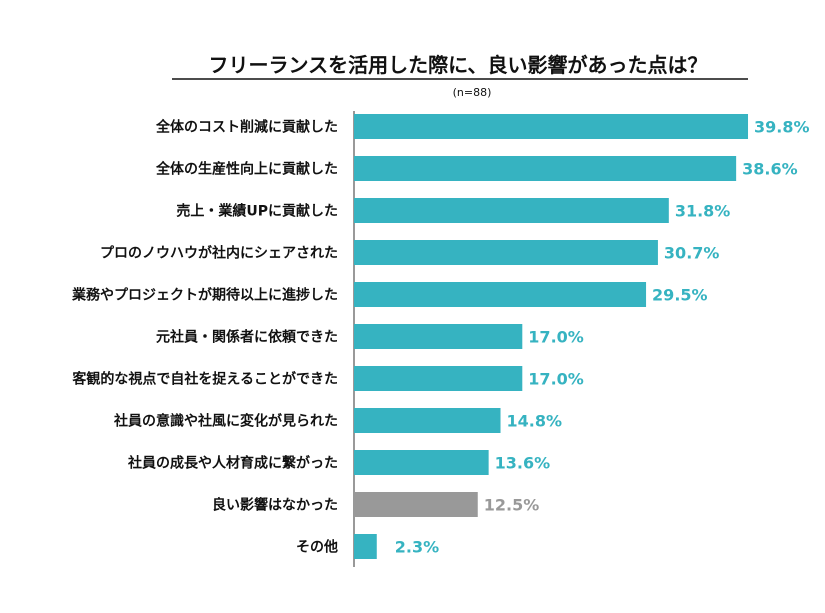 The height and width of the screenshot is (613, 825). I want to click on category-label: 良い影響はなかった, so click(275, 505).